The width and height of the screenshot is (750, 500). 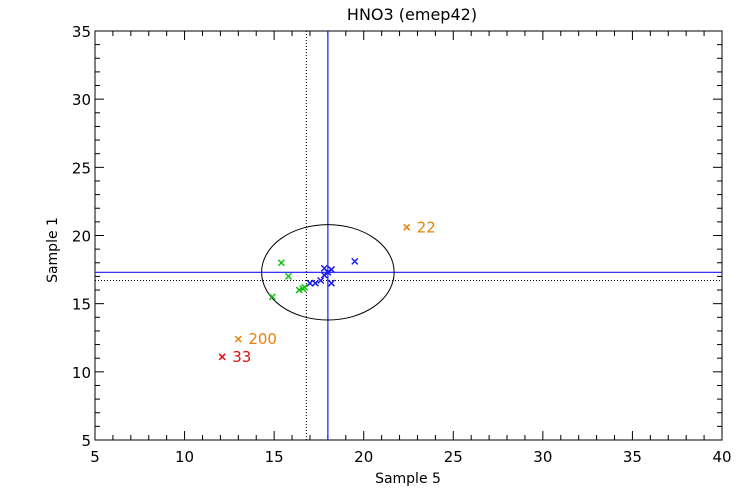 What do you see at coordinates (274, 457) in the screenshot?
I see `x-tick-label: 15` at bounding box center [274, 457].